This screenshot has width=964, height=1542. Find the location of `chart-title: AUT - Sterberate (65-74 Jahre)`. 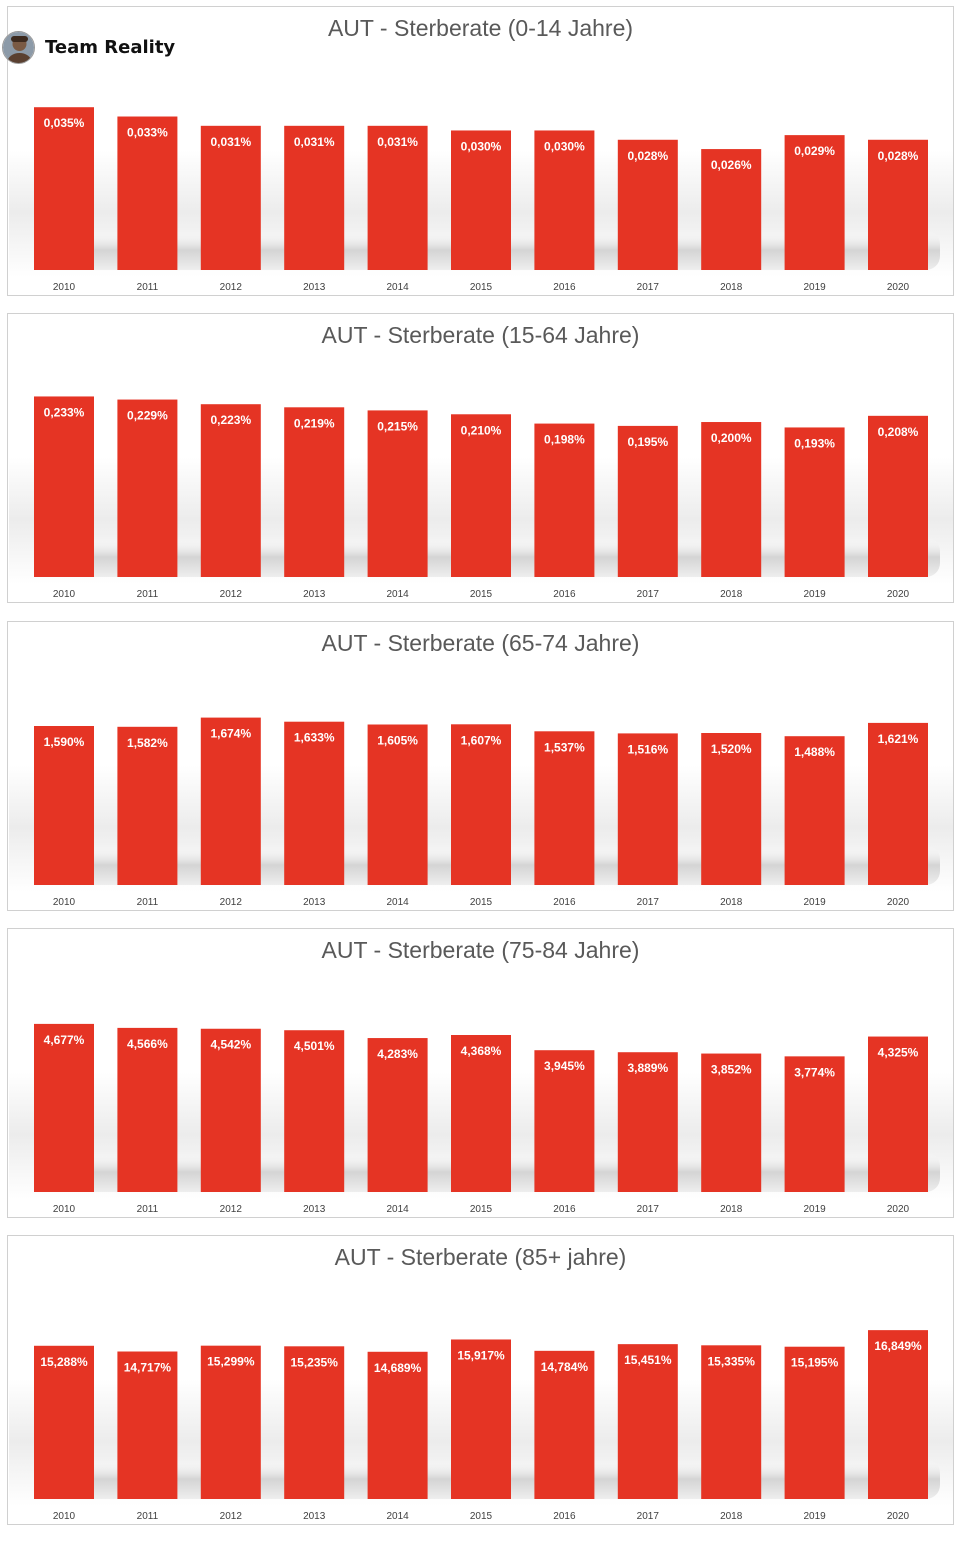

chart-title: AUT - Sterberate (65-74 Jahre) is located at coordinates (480, 643).